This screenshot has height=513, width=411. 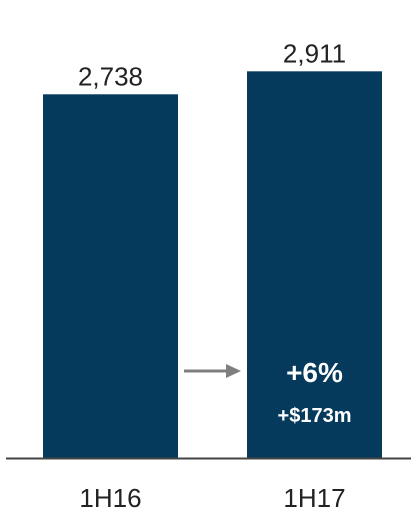 What do you see at coordinates (267, 392) in the screenshot?
I see `change-annotation: +6% +$173m` at bounding box center [267, 392].